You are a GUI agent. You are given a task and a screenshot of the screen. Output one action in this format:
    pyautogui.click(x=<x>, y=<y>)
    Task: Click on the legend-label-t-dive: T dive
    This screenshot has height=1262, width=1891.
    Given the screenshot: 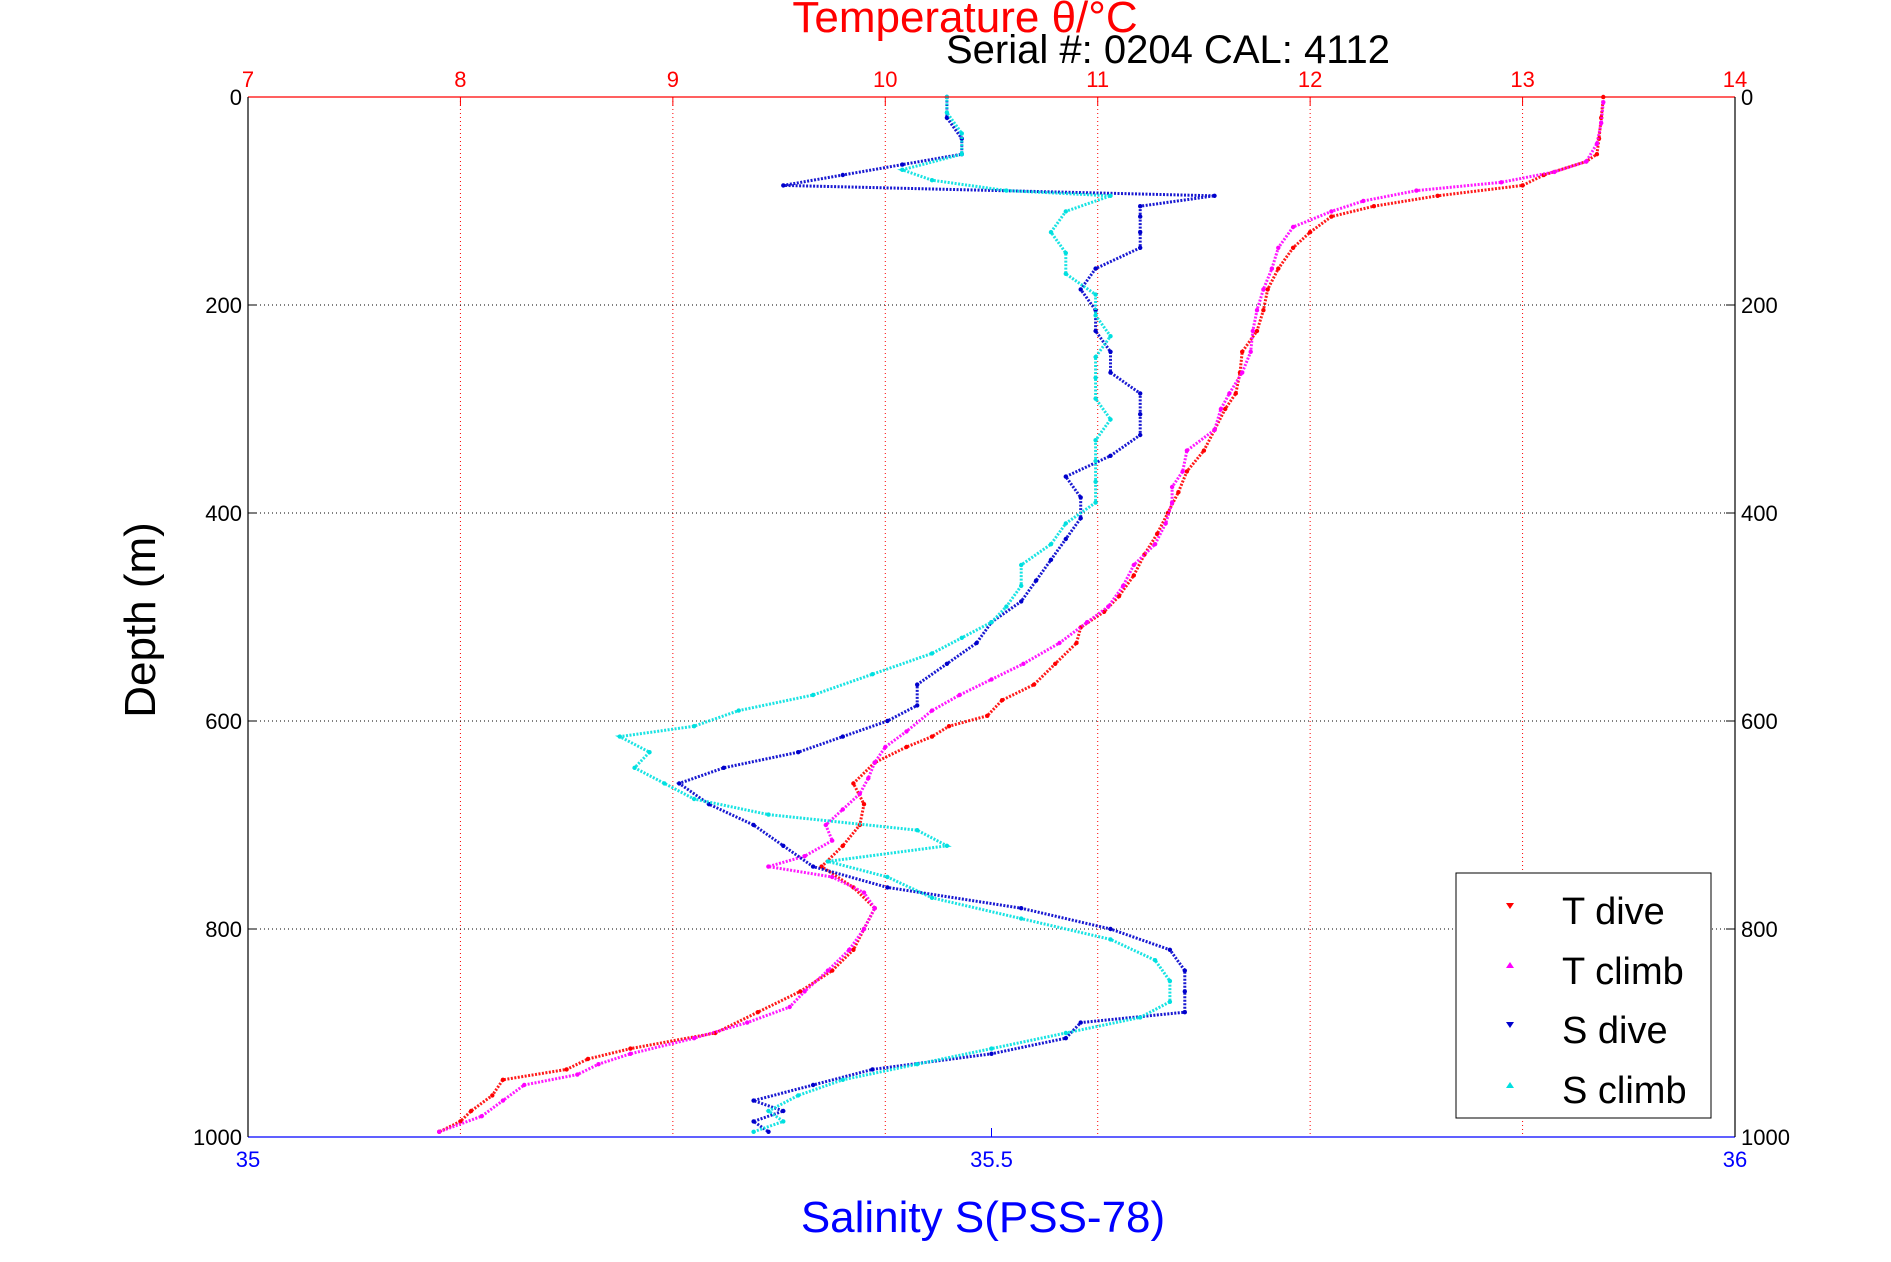 What is the action you would take?
    pyautogui.click(x=1613, y=912)
    